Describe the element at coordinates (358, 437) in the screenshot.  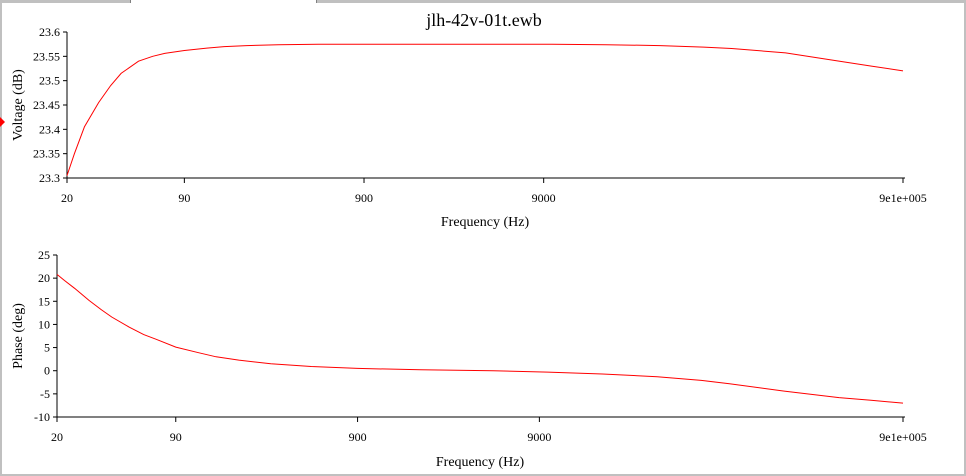
I see `phase-x-tick-label: 900` at that location.